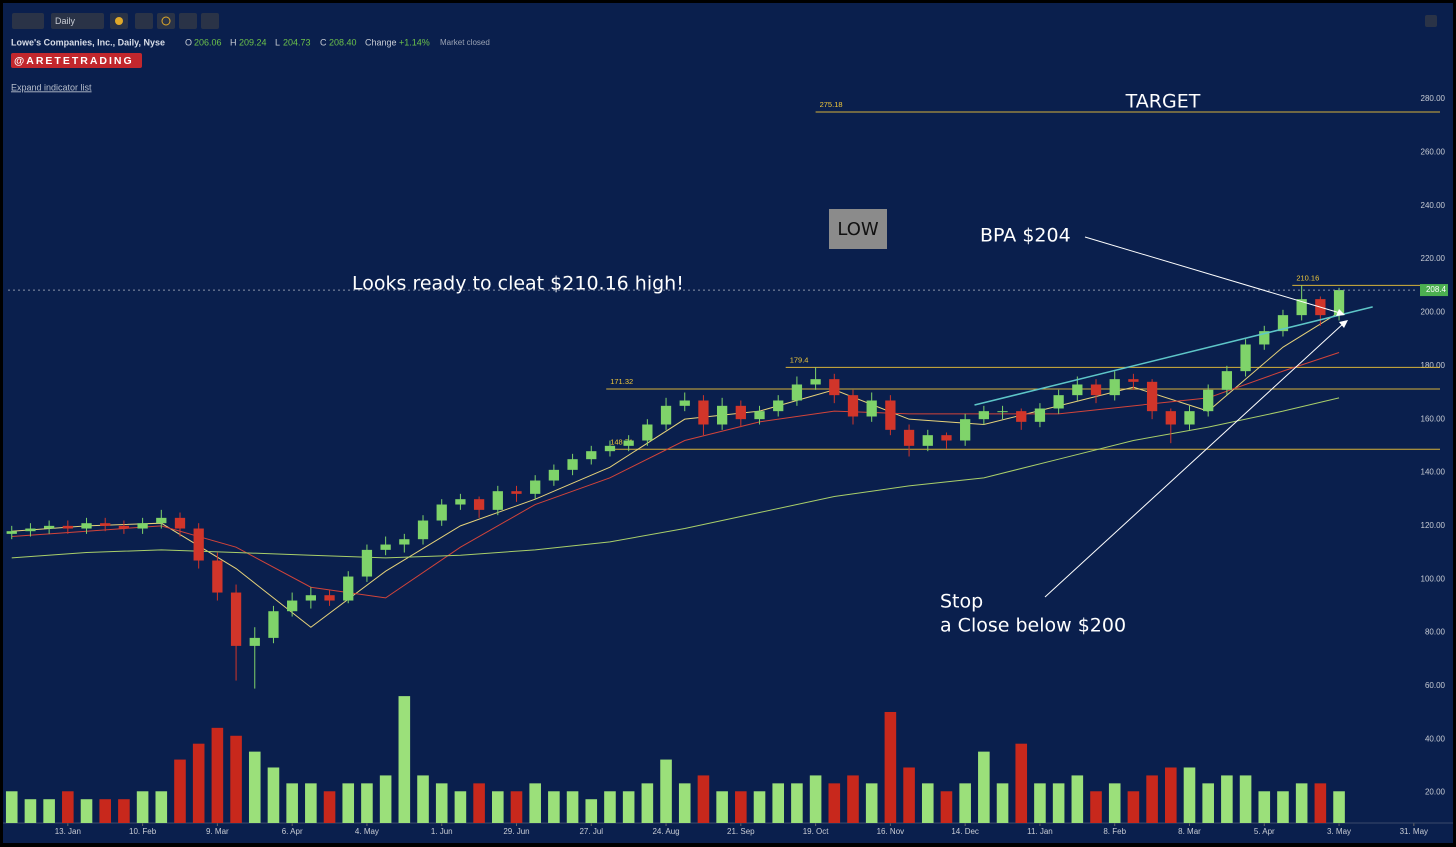 The height and width of the screenshot is (847, 1456). I want to click on chart-type-button, so click(28, 21).